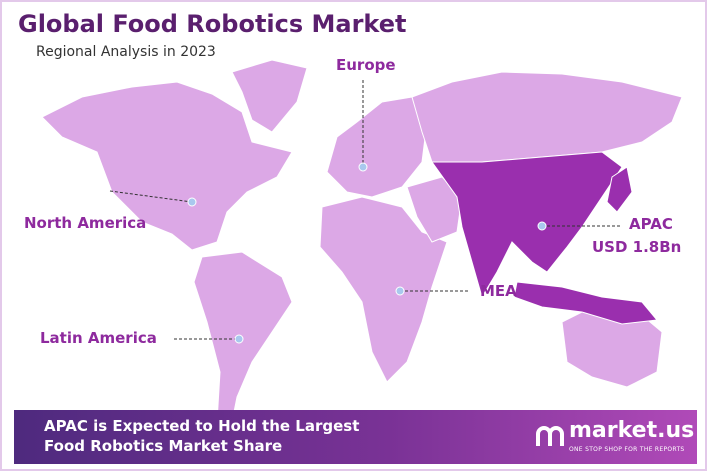  What do you see at coordinates (85, 223) in the screenshot?
I see `region-label: North America` at bounding box center [85, 223].